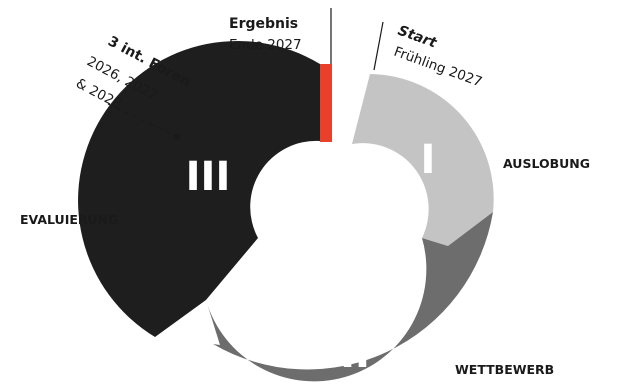  What do you see at coordinates (142, 120) in the screenshot?
I see `forums-leader-line` at bounding box center [142, 120].